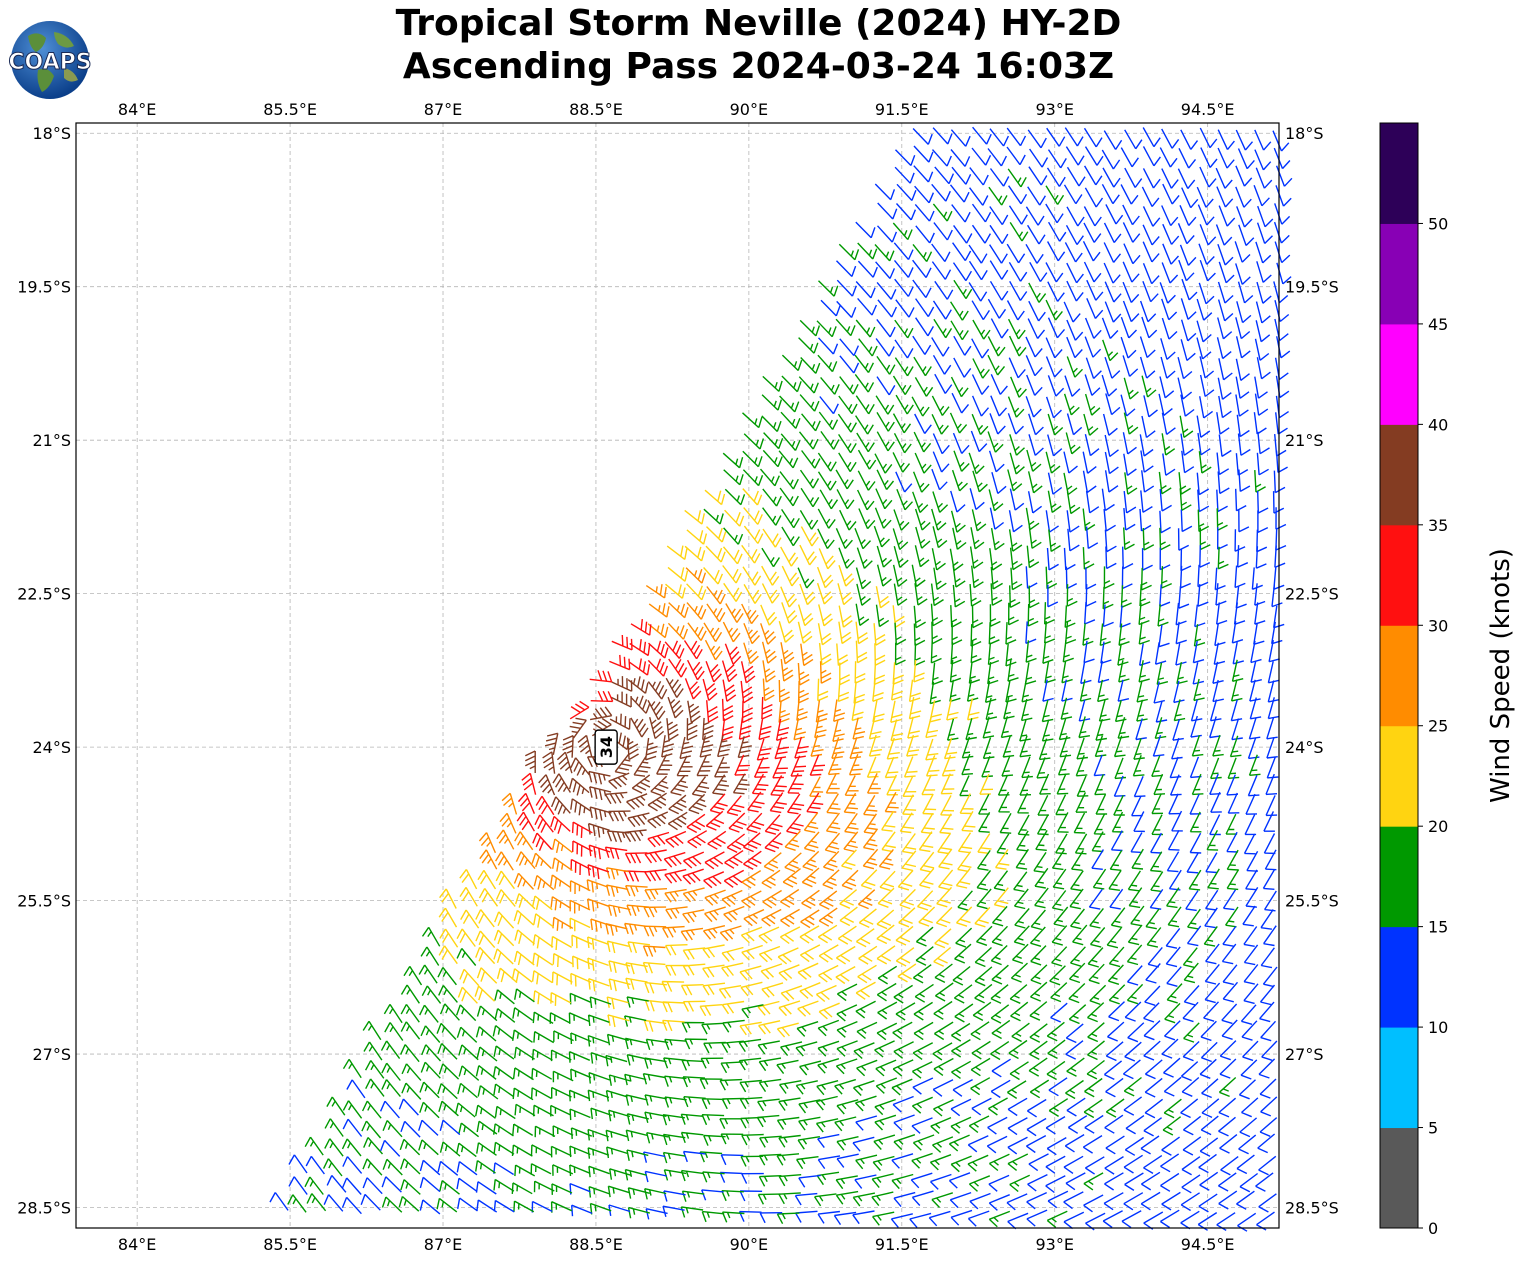 Image resolution: width=1517 pixels, height=1264 pixels. What do you see at coordinates (49, 62) in the screenshot?
I see `logo-text: COAPS` at bounding box center [49, 62].